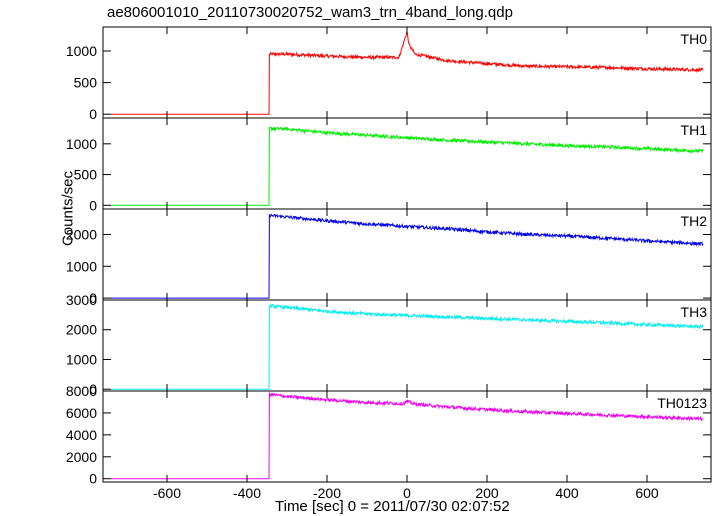  I want to click on x-tick-label: -400, so click(247, 493).